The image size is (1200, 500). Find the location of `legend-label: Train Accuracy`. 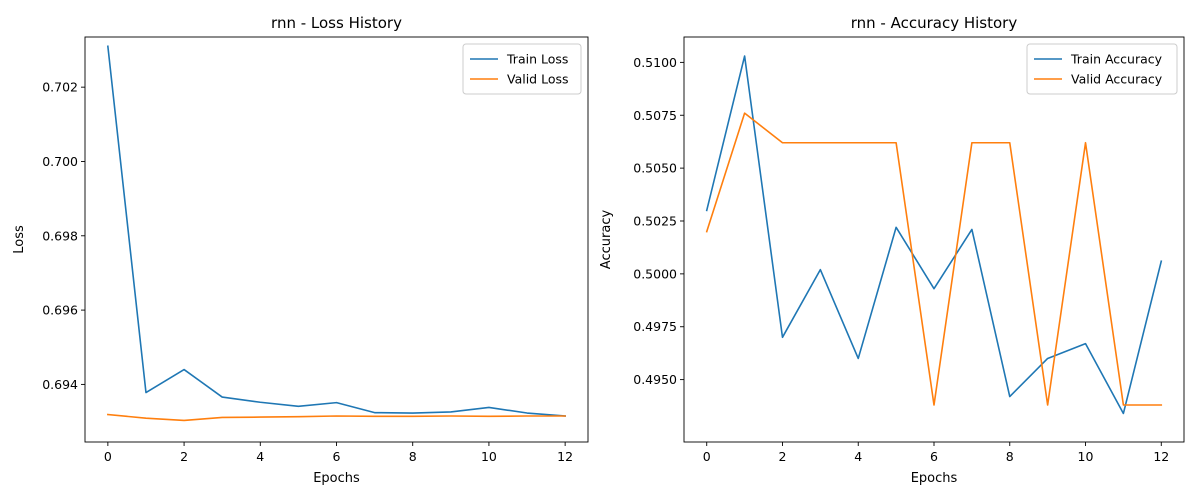

legend-label: Train Accuracy is located at coordinates (1116, 59).